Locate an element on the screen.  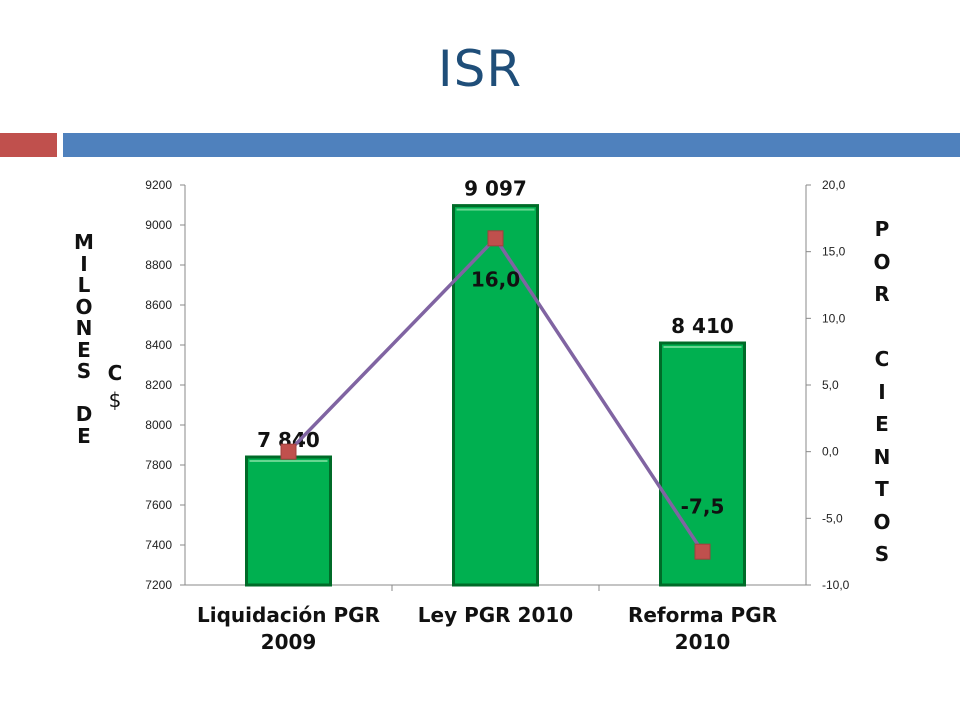
right-tick-label: 15,0 is located at coordinates (834, 252).